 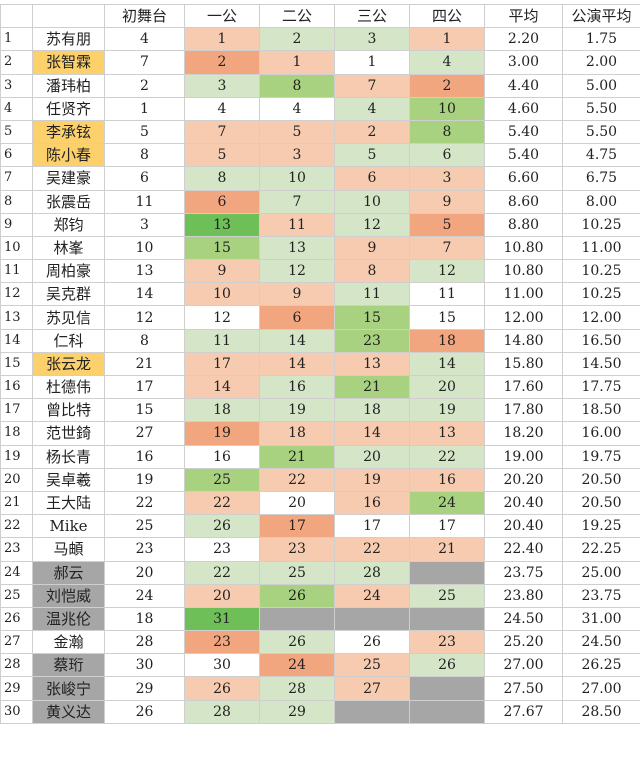 What do you see at coordinates (17, 479) in the screenshot?
I see `row-index: 20` at bounding box center [17, 479].